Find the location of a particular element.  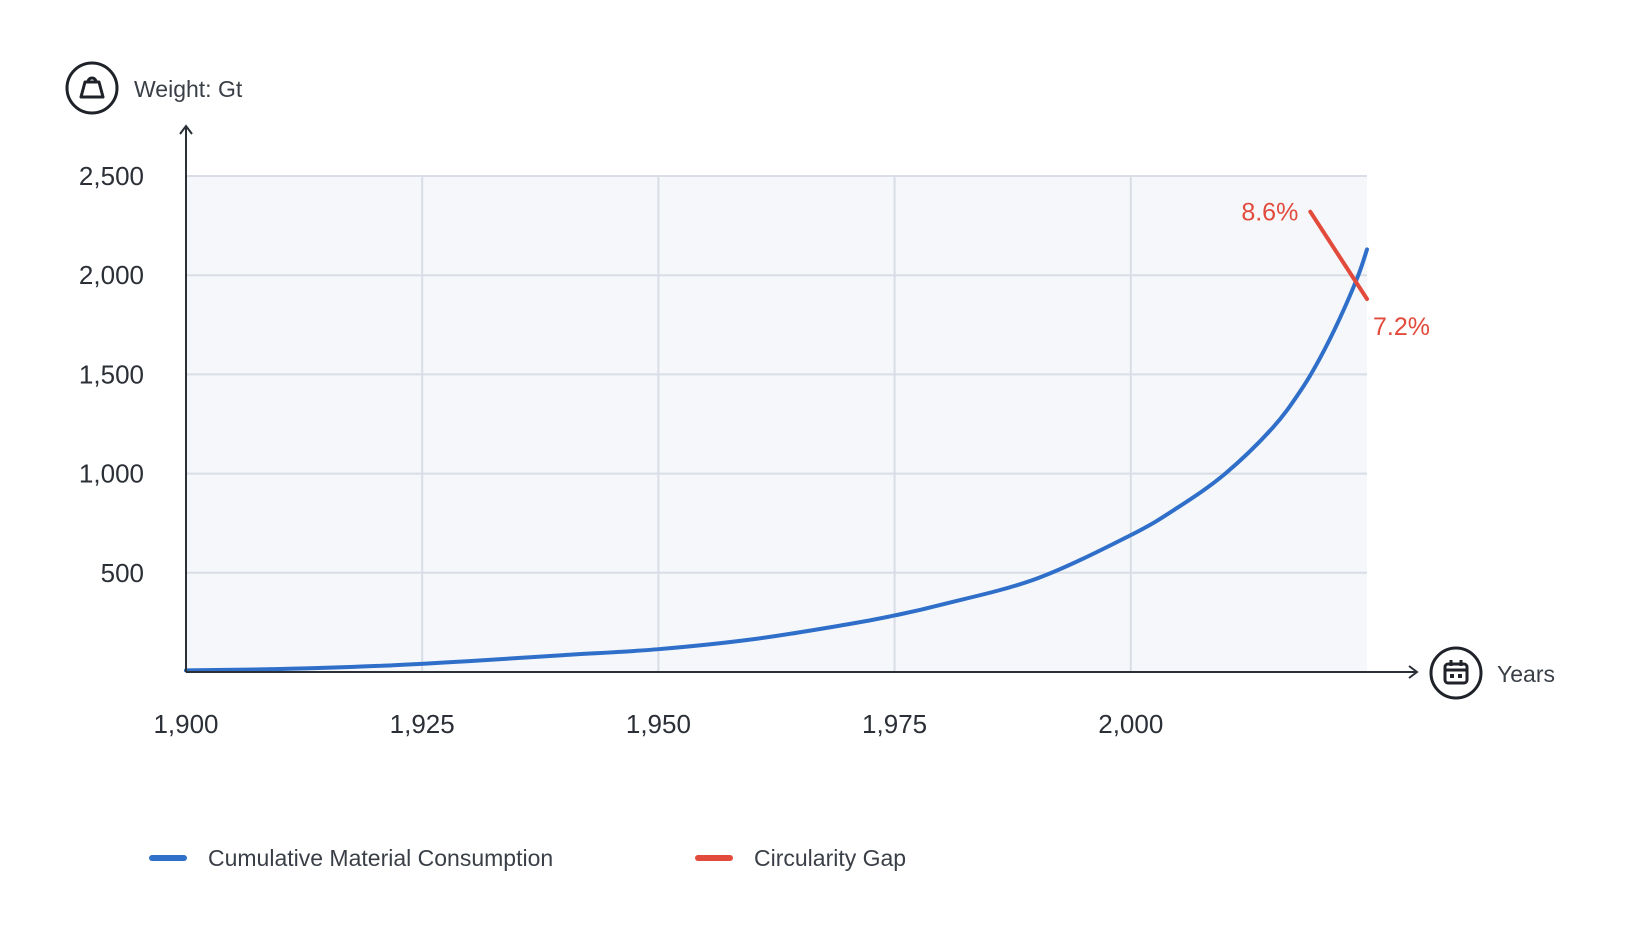

y-tick-label: 2,500 is located at coordinates (111, 176).